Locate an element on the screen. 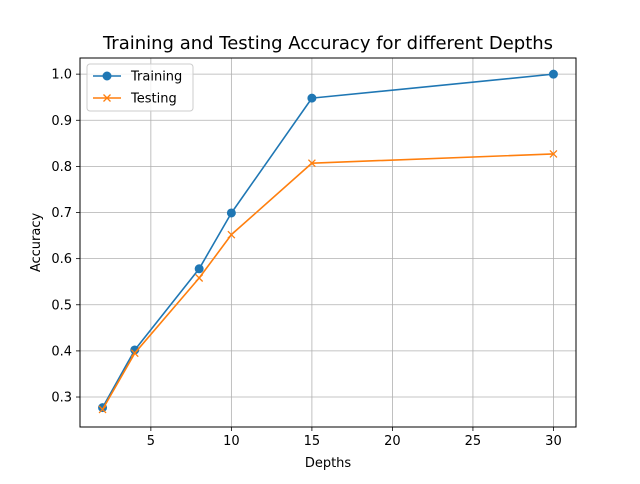 This screenshot has height=484, width=640. training-legend-label: Training is located at coordinates (156, 77).